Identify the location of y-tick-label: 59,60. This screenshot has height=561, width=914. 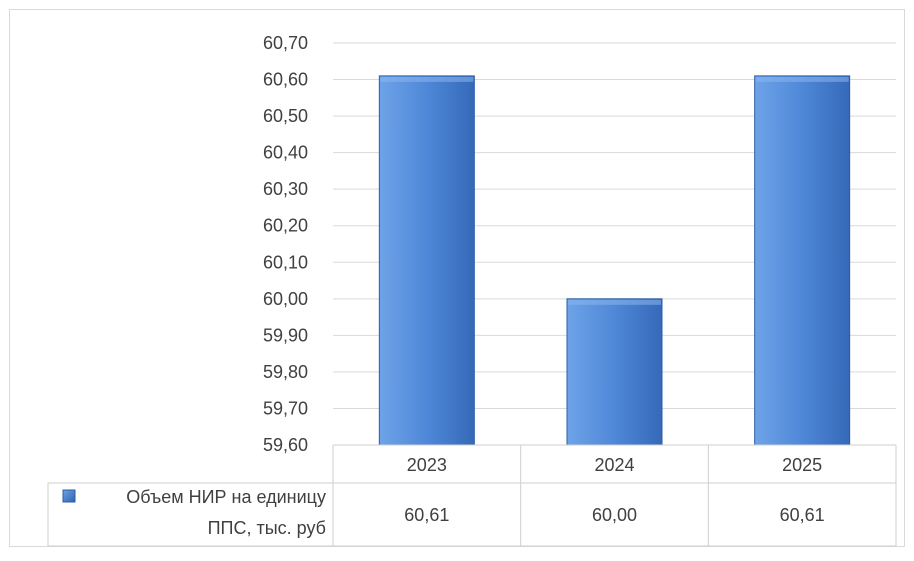
(285, 445).